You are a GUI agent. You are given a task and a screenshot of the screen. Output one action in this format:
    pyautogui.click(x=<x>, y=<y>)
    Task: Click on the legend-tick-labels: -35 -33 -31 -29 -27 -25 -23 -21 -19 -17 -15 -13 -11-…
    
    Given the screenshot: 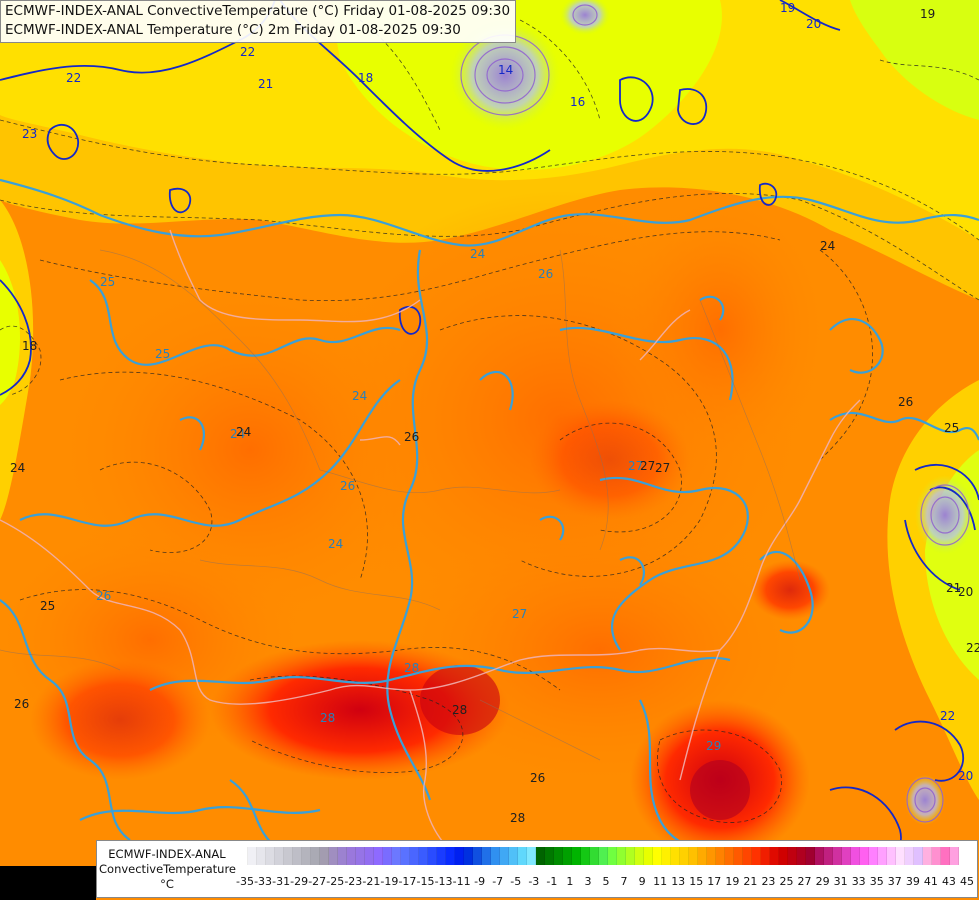 What is the action you would take?
    pyautogui.click(x=606, y=883)
    